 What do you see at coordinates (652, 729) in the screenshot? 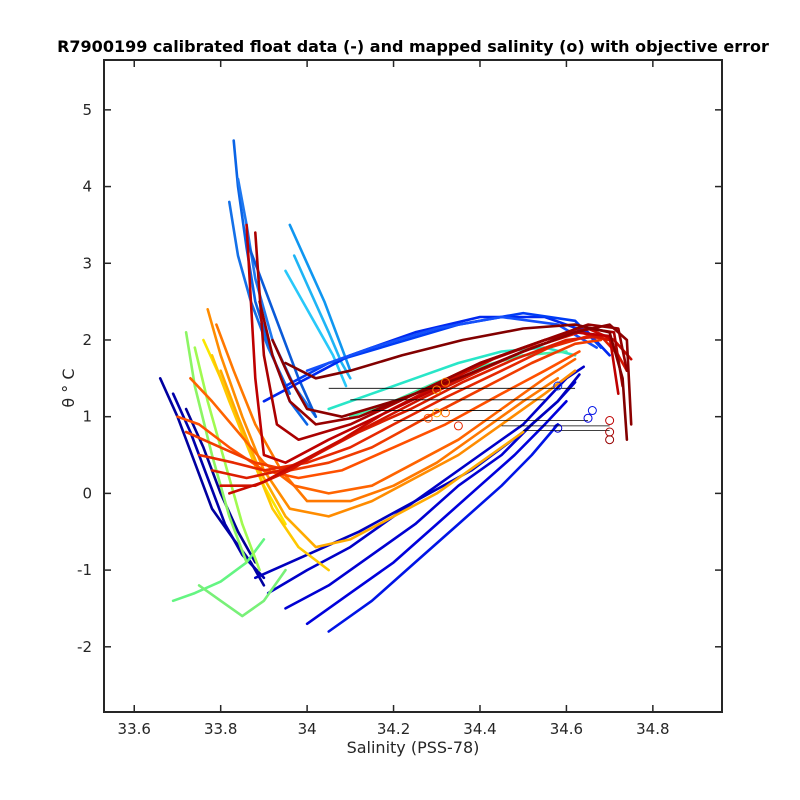
I see `x-tick-label: 34.8` at bounding box center [652, 729].